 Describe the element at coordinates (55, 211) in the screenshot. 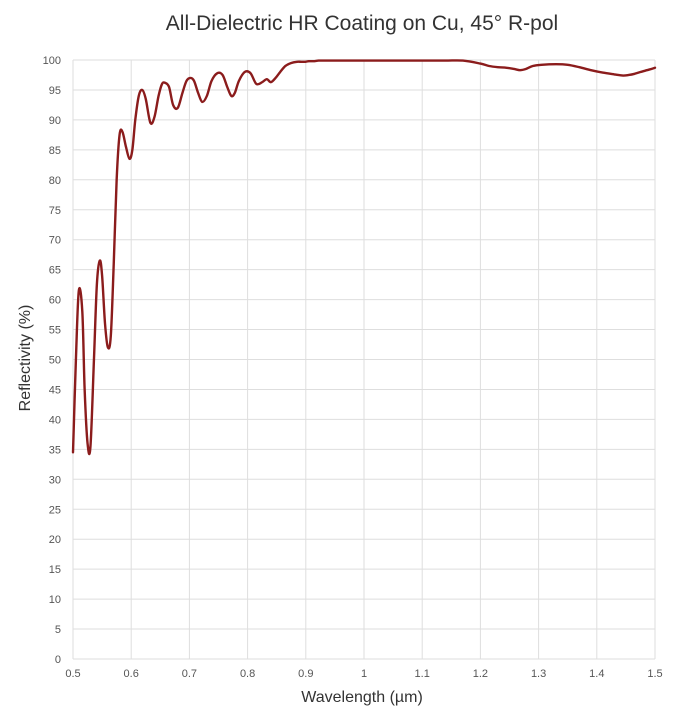

I see `y-tick-label: 75` at that location.